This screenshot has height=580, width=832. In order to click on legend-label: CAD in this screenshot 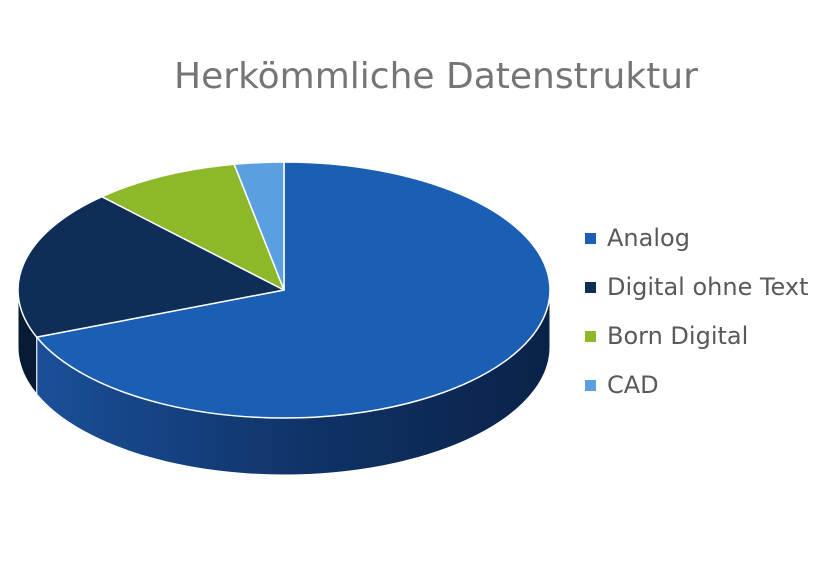, I will do `click(633, 385)`.